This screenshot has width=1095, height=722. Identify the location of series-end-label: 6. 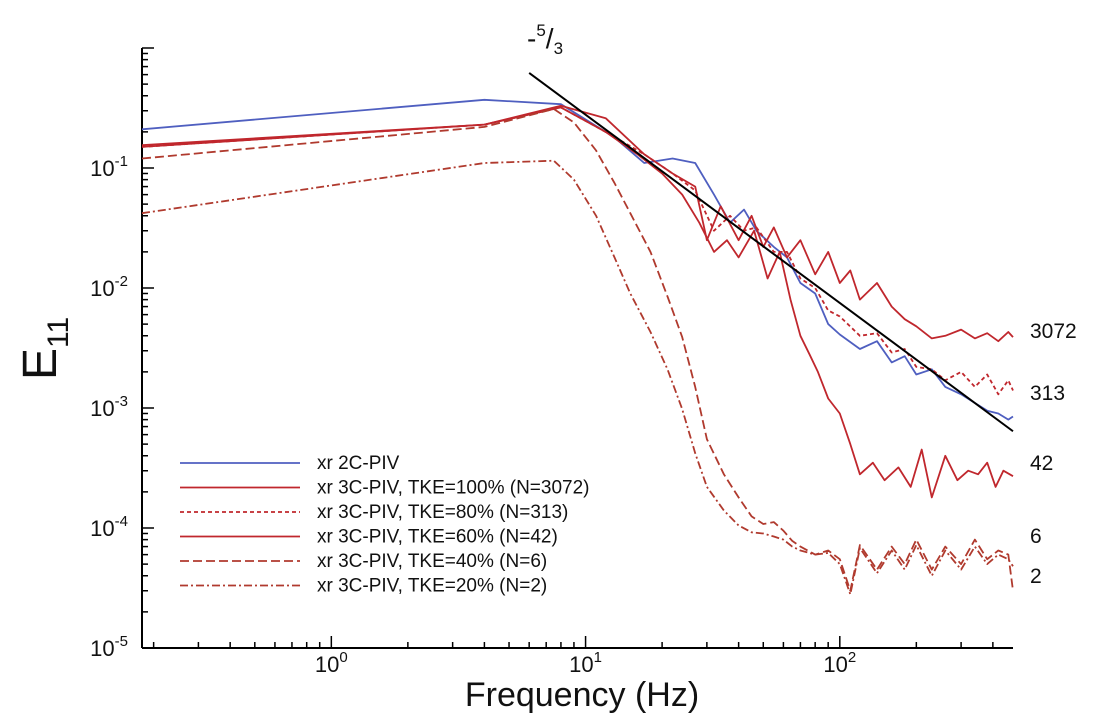
(1036, 536).